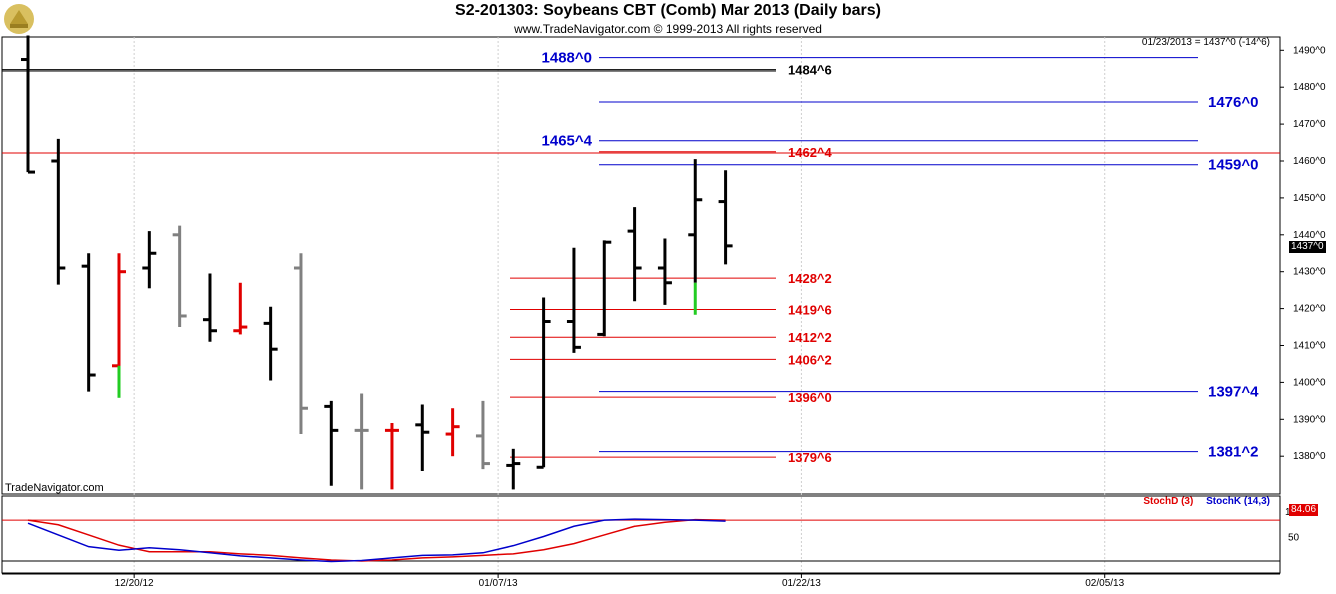 The height and width of the screenshot is (594, 1336). What do you see at coordinates (810, 310) in the screenshot?
I see `level-label: 1419^6` at bounding box center [810, 310].